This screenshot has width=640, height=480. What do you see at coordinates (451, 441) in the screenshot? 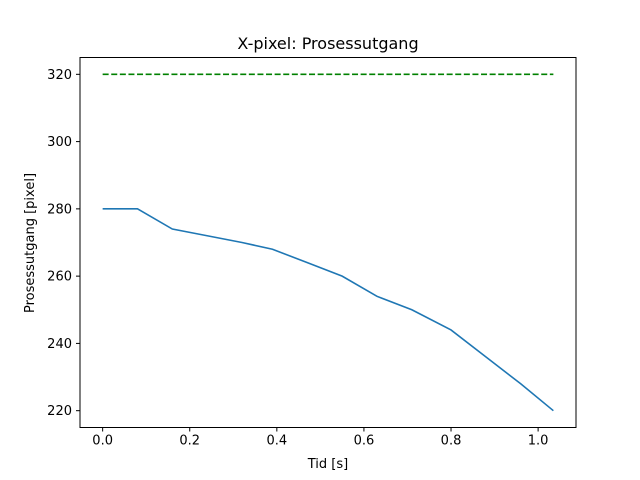
I see `x-tick-label: 0.8` at bounding box center [451, 441].